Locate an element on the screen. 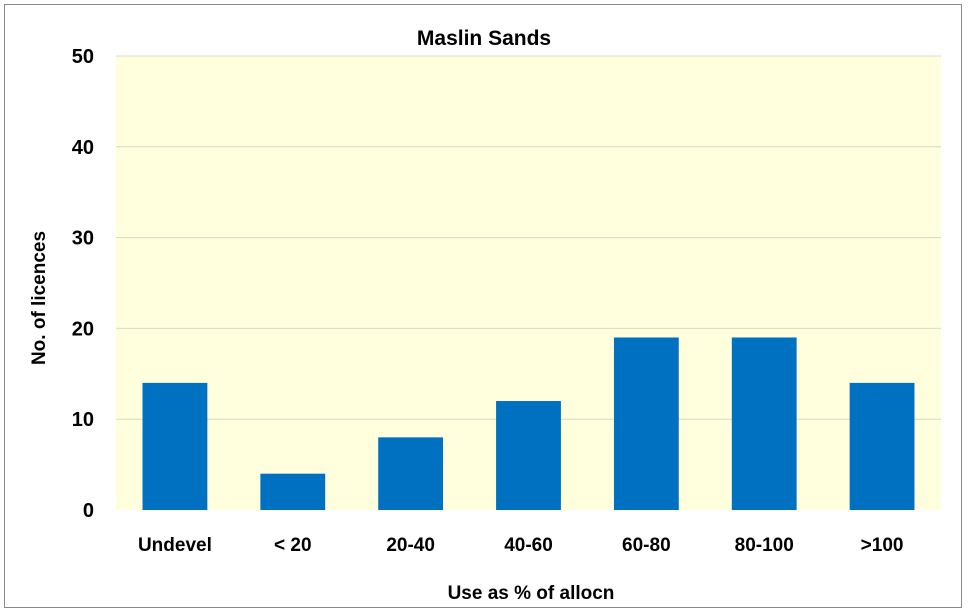  x-tick-label: 80-100 is located at coordinates (764, 545).